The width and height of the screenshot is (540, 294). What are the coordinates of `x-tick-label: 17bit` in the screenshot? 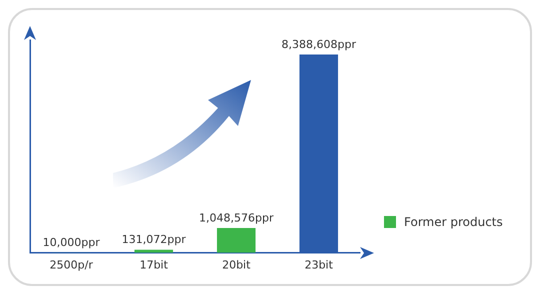 It's located at (154, 265).